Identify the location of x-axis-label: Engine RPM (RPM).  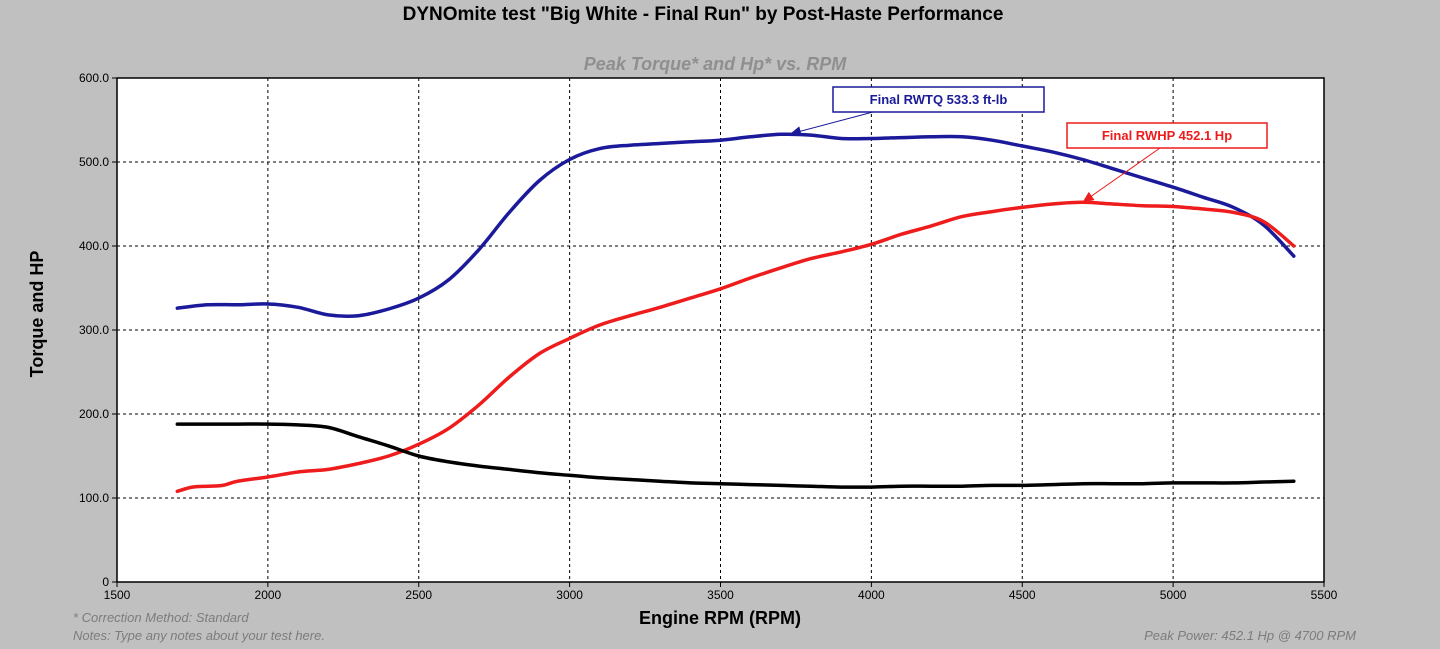
(720, 618).